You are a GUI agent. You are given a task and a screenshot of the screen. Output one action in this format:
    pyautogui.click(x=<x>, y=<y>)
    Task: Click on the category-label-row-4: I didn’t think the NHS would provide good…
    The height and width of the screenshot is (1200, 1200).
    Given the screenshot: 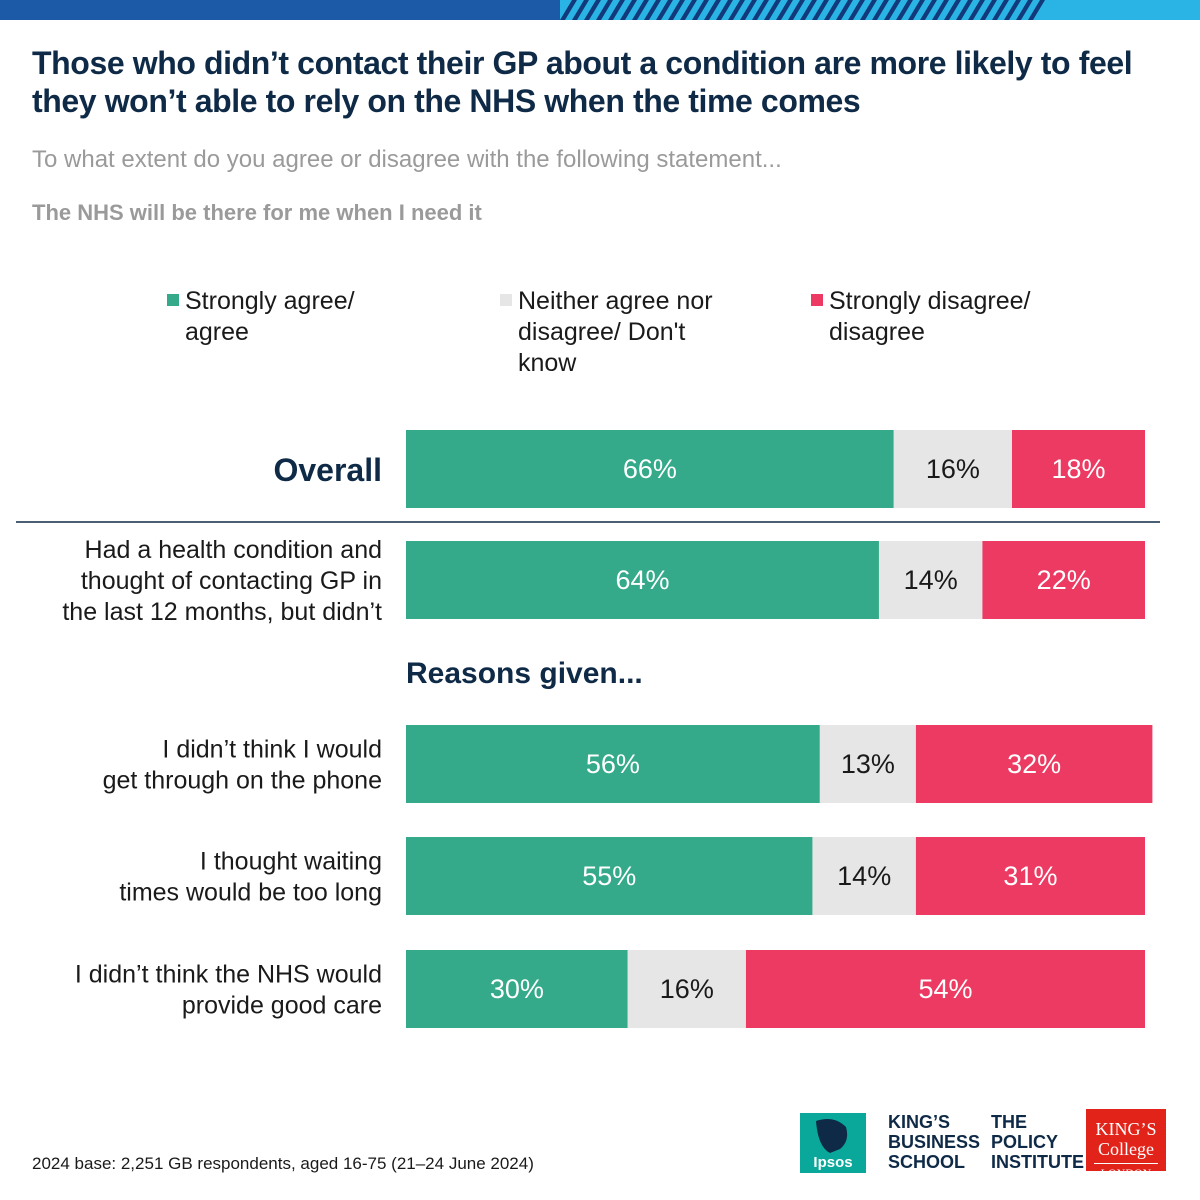 What is the action you would take?
    pyautogui.click(x=228, y=990)
    